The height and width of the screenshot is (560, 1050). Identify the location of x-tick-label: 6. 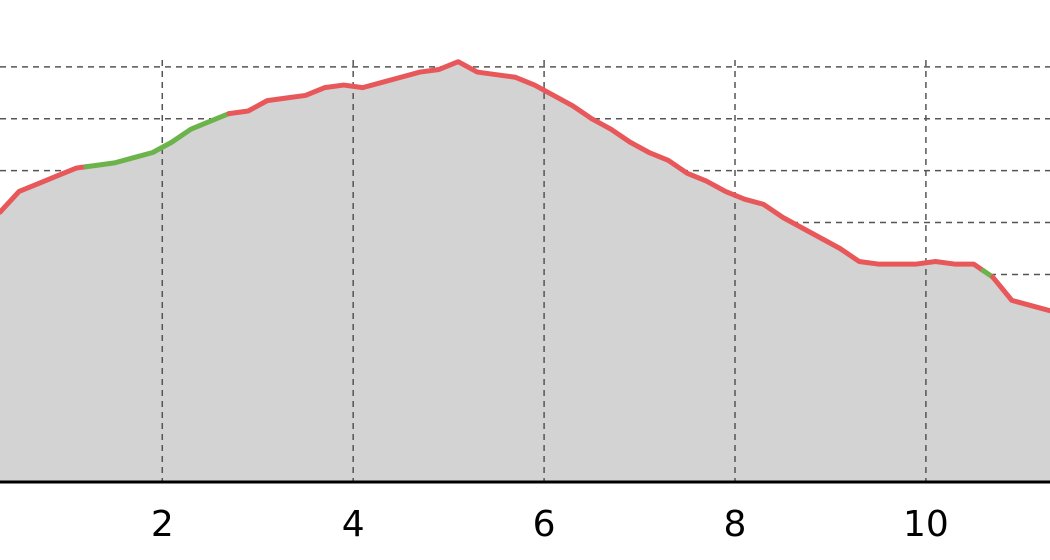
(544, 524).